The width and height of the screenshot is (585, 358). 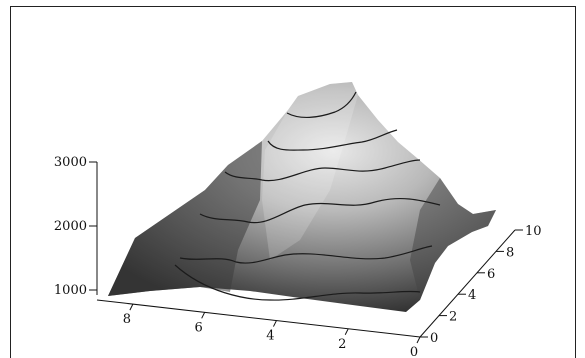 I want to click on y-tick-label: 0, so click(x=434, y=338).